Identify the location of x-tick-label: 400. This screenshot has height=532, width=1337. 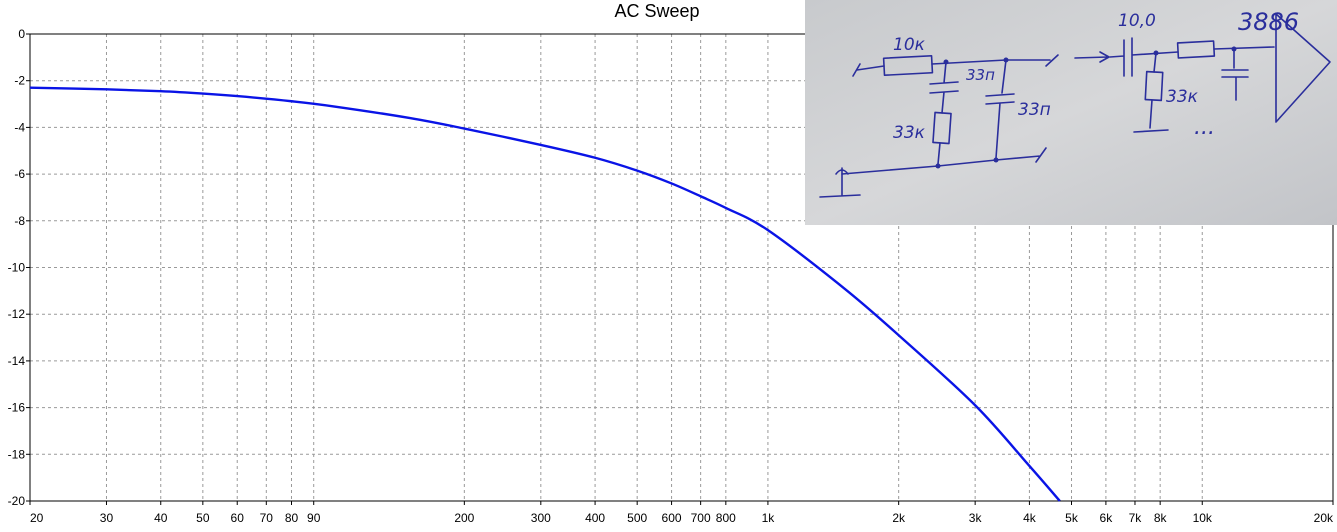
(595, 518).